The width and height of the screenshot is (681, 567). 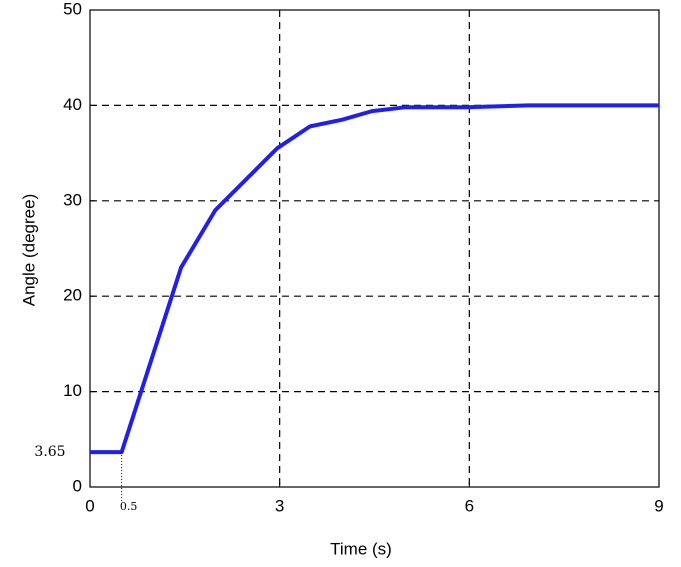 What do you see at coordinates (72, 390) in the screenshot?
I see `y-tick-label: 10` at bounding box center [72, 390].